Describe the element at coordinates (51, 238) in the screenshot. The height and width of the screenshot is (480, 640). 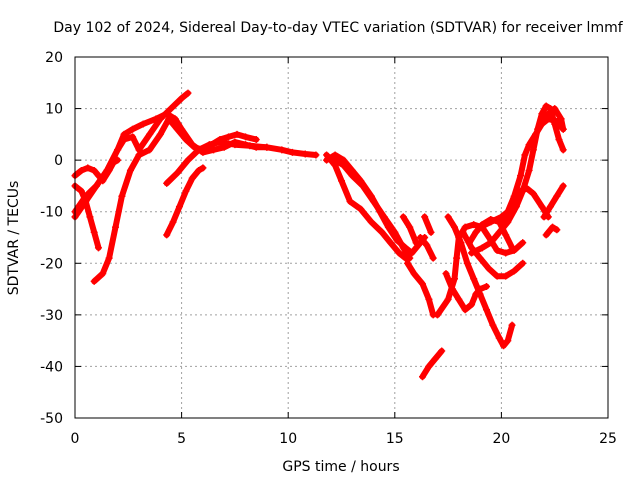
I see `y-axis-tick-labels: -50 -40 -30 -20 -10 0 10 20` at that location.